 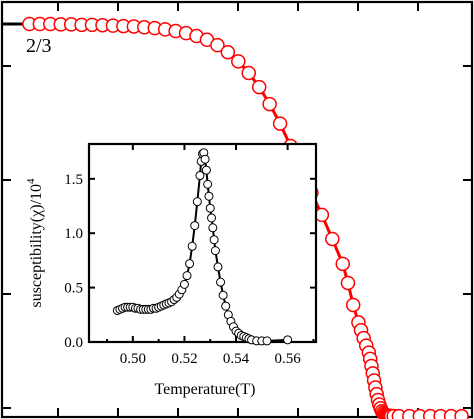 I want to click on inset-y-tick-label: 0.0, so click(x=73, y=343).